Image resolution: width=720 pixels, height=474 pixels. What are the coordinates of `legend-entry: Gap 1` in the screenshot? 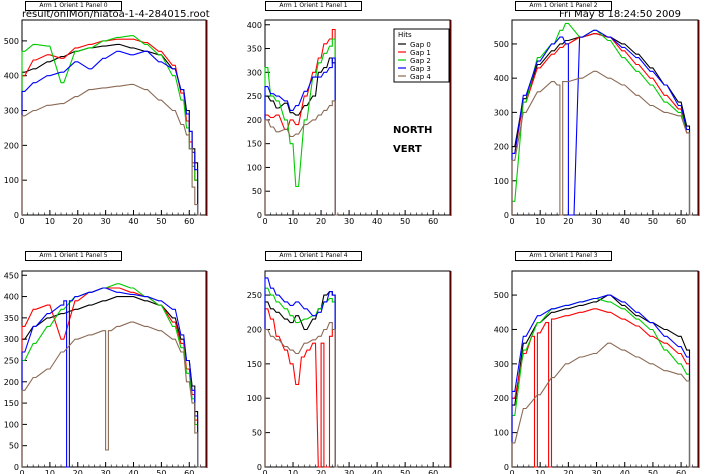 It's located at (420, 53).